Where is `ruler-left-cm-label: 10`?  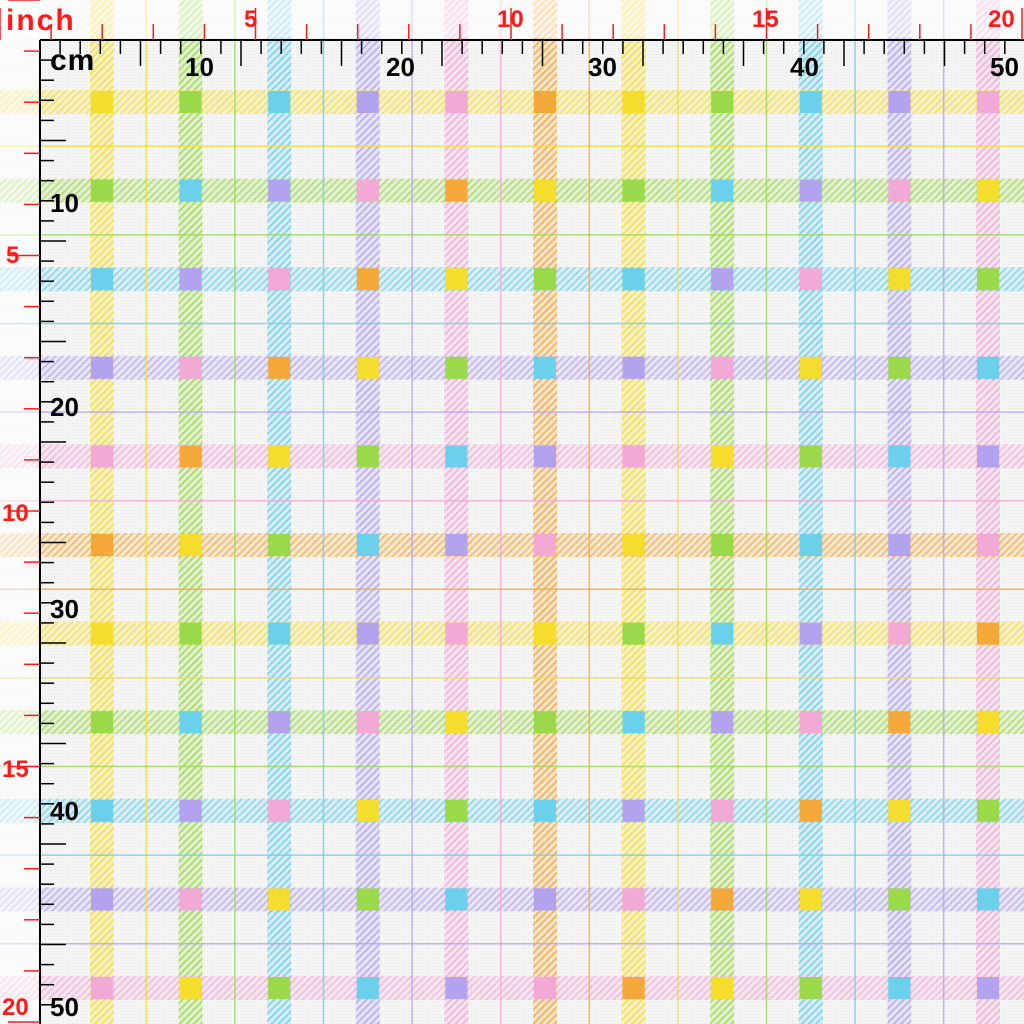
ruler-left-cm-label: 10 is located at coordinates (64, 203).